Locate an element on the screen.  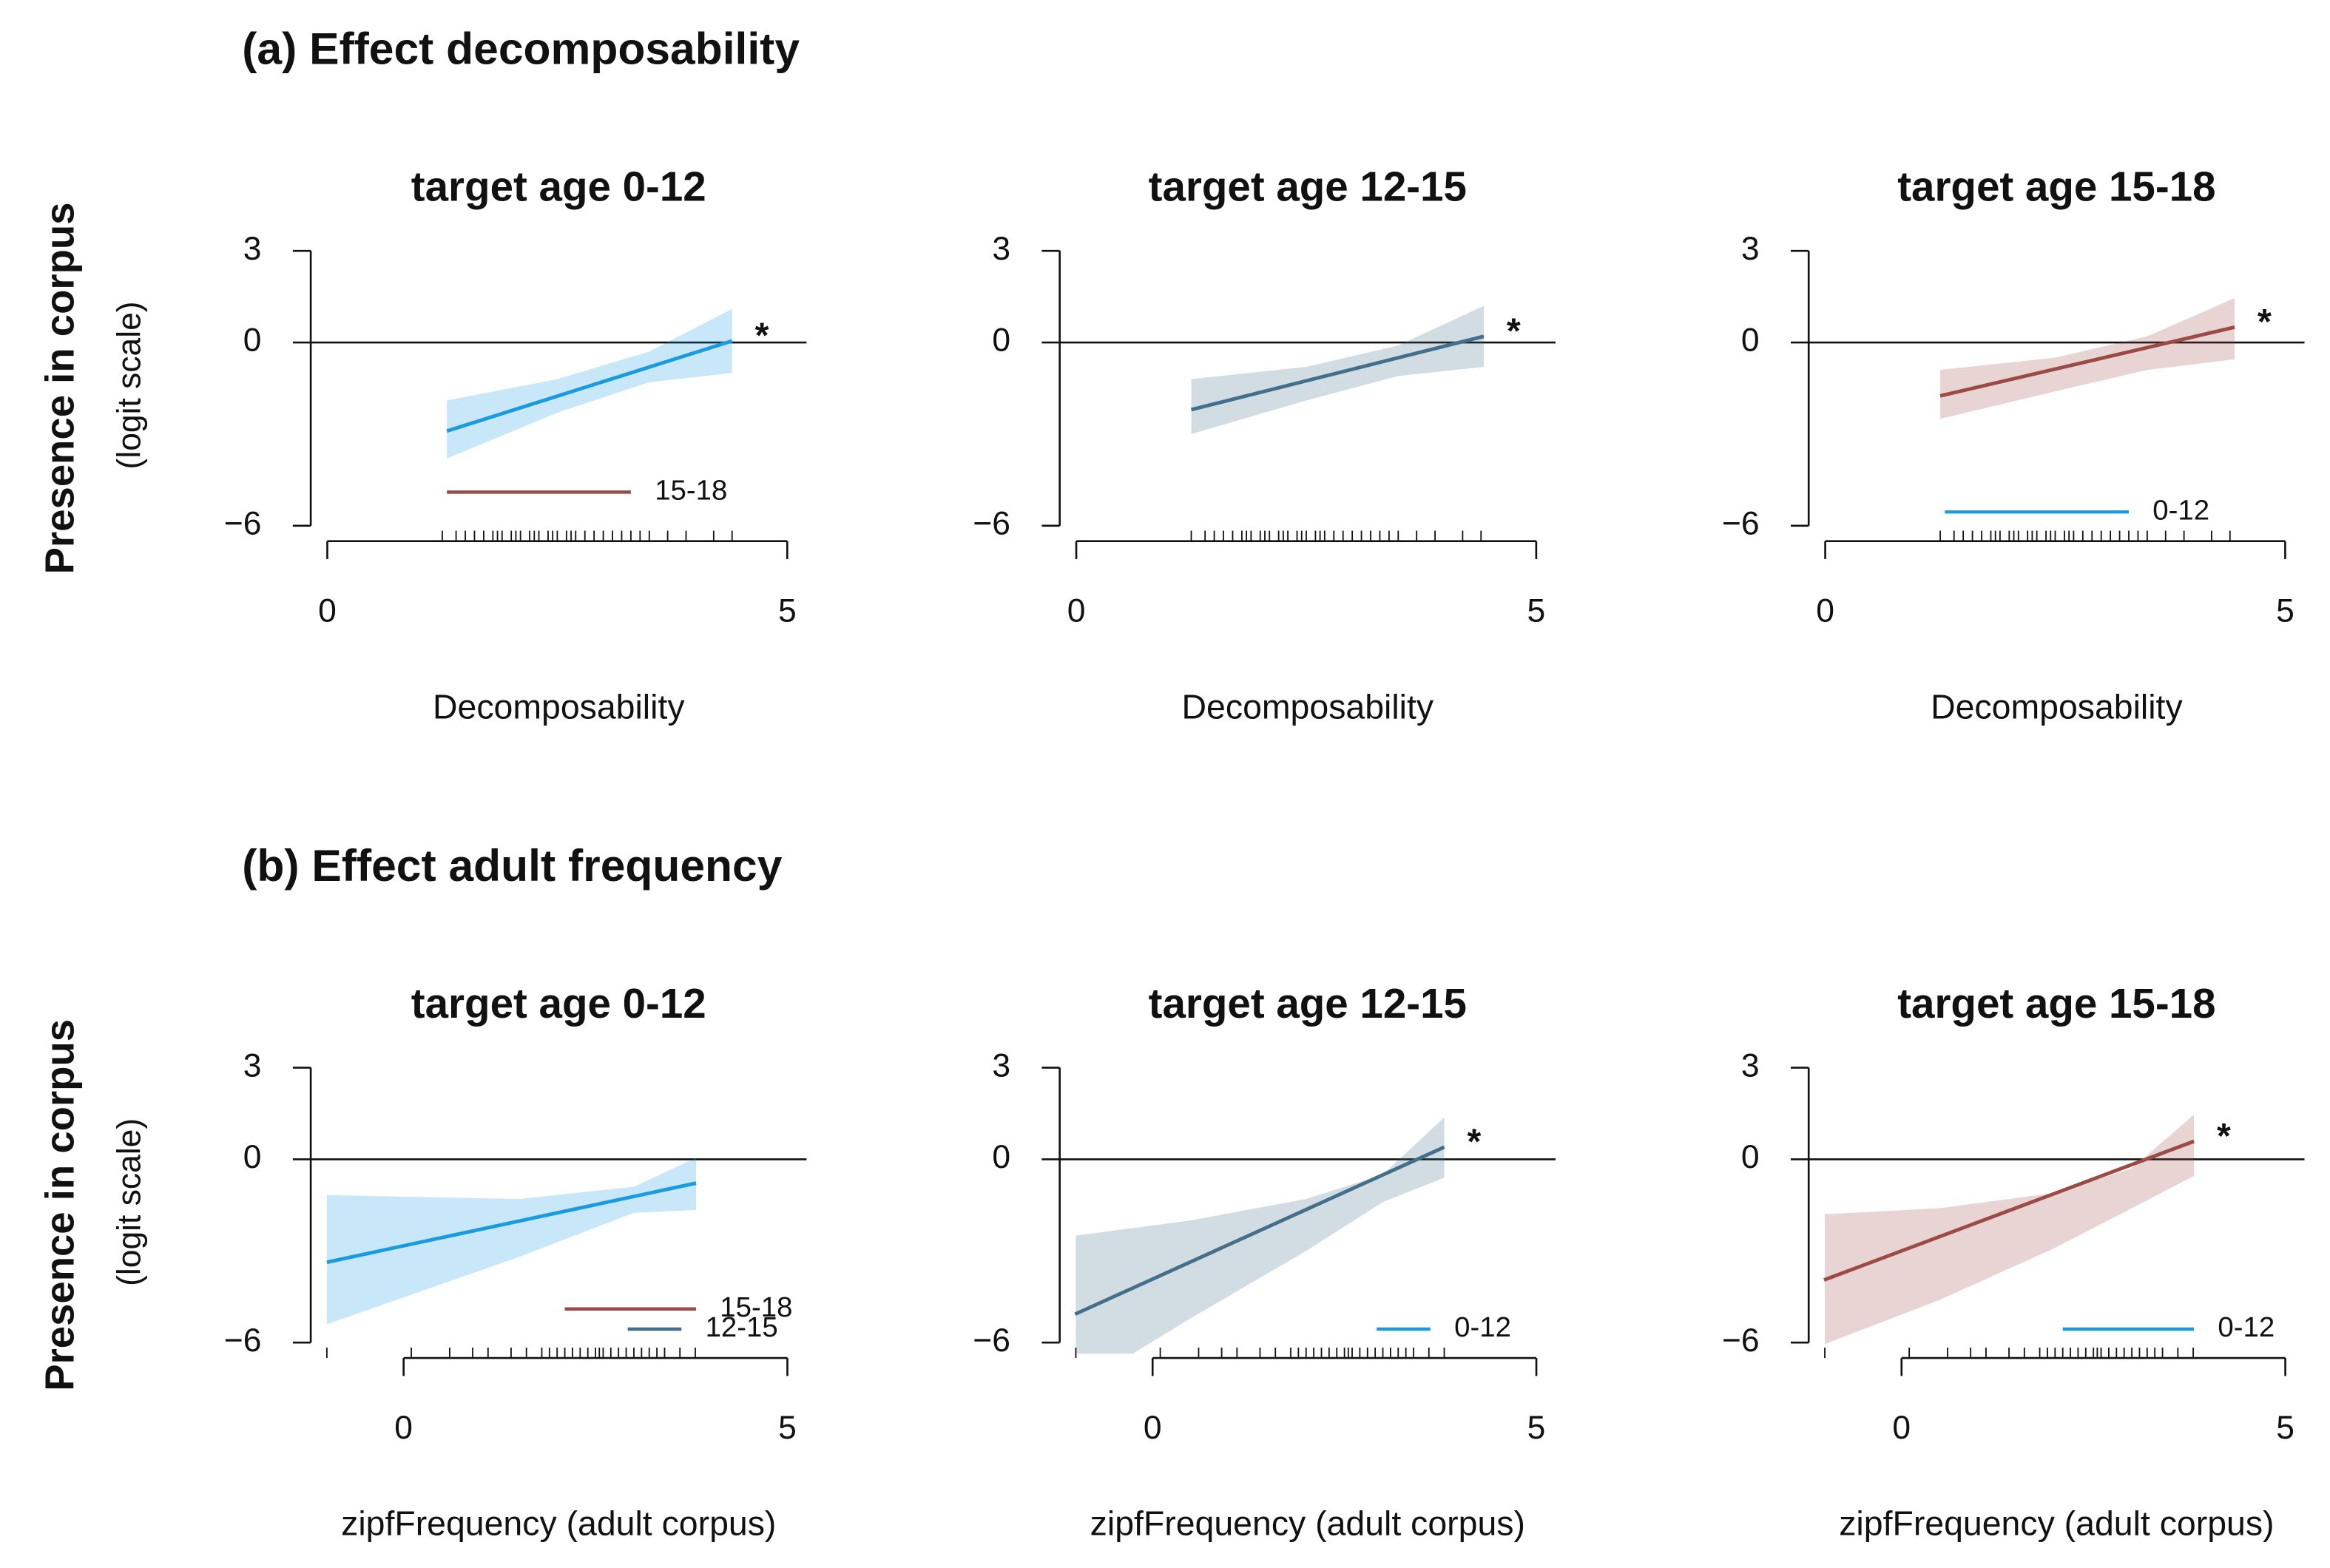
section-title: (b) Effect adult frequency is located at coordinates (512, 865).